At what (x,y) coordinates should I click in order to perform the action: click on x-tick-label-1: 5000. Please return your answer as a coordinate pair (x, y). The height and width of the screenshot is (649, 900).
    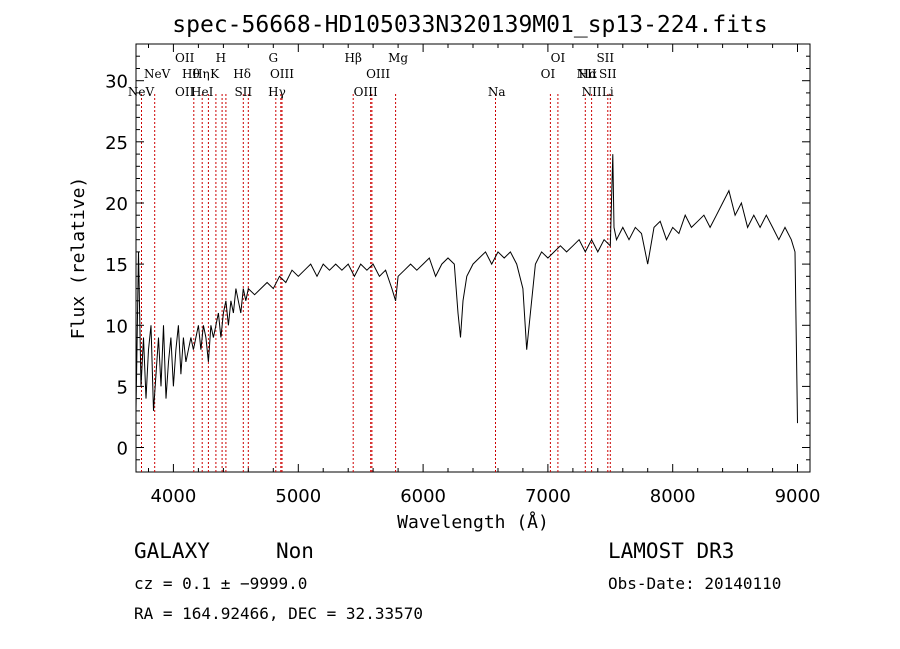
    Looking at the image, I should click on (298, 496).